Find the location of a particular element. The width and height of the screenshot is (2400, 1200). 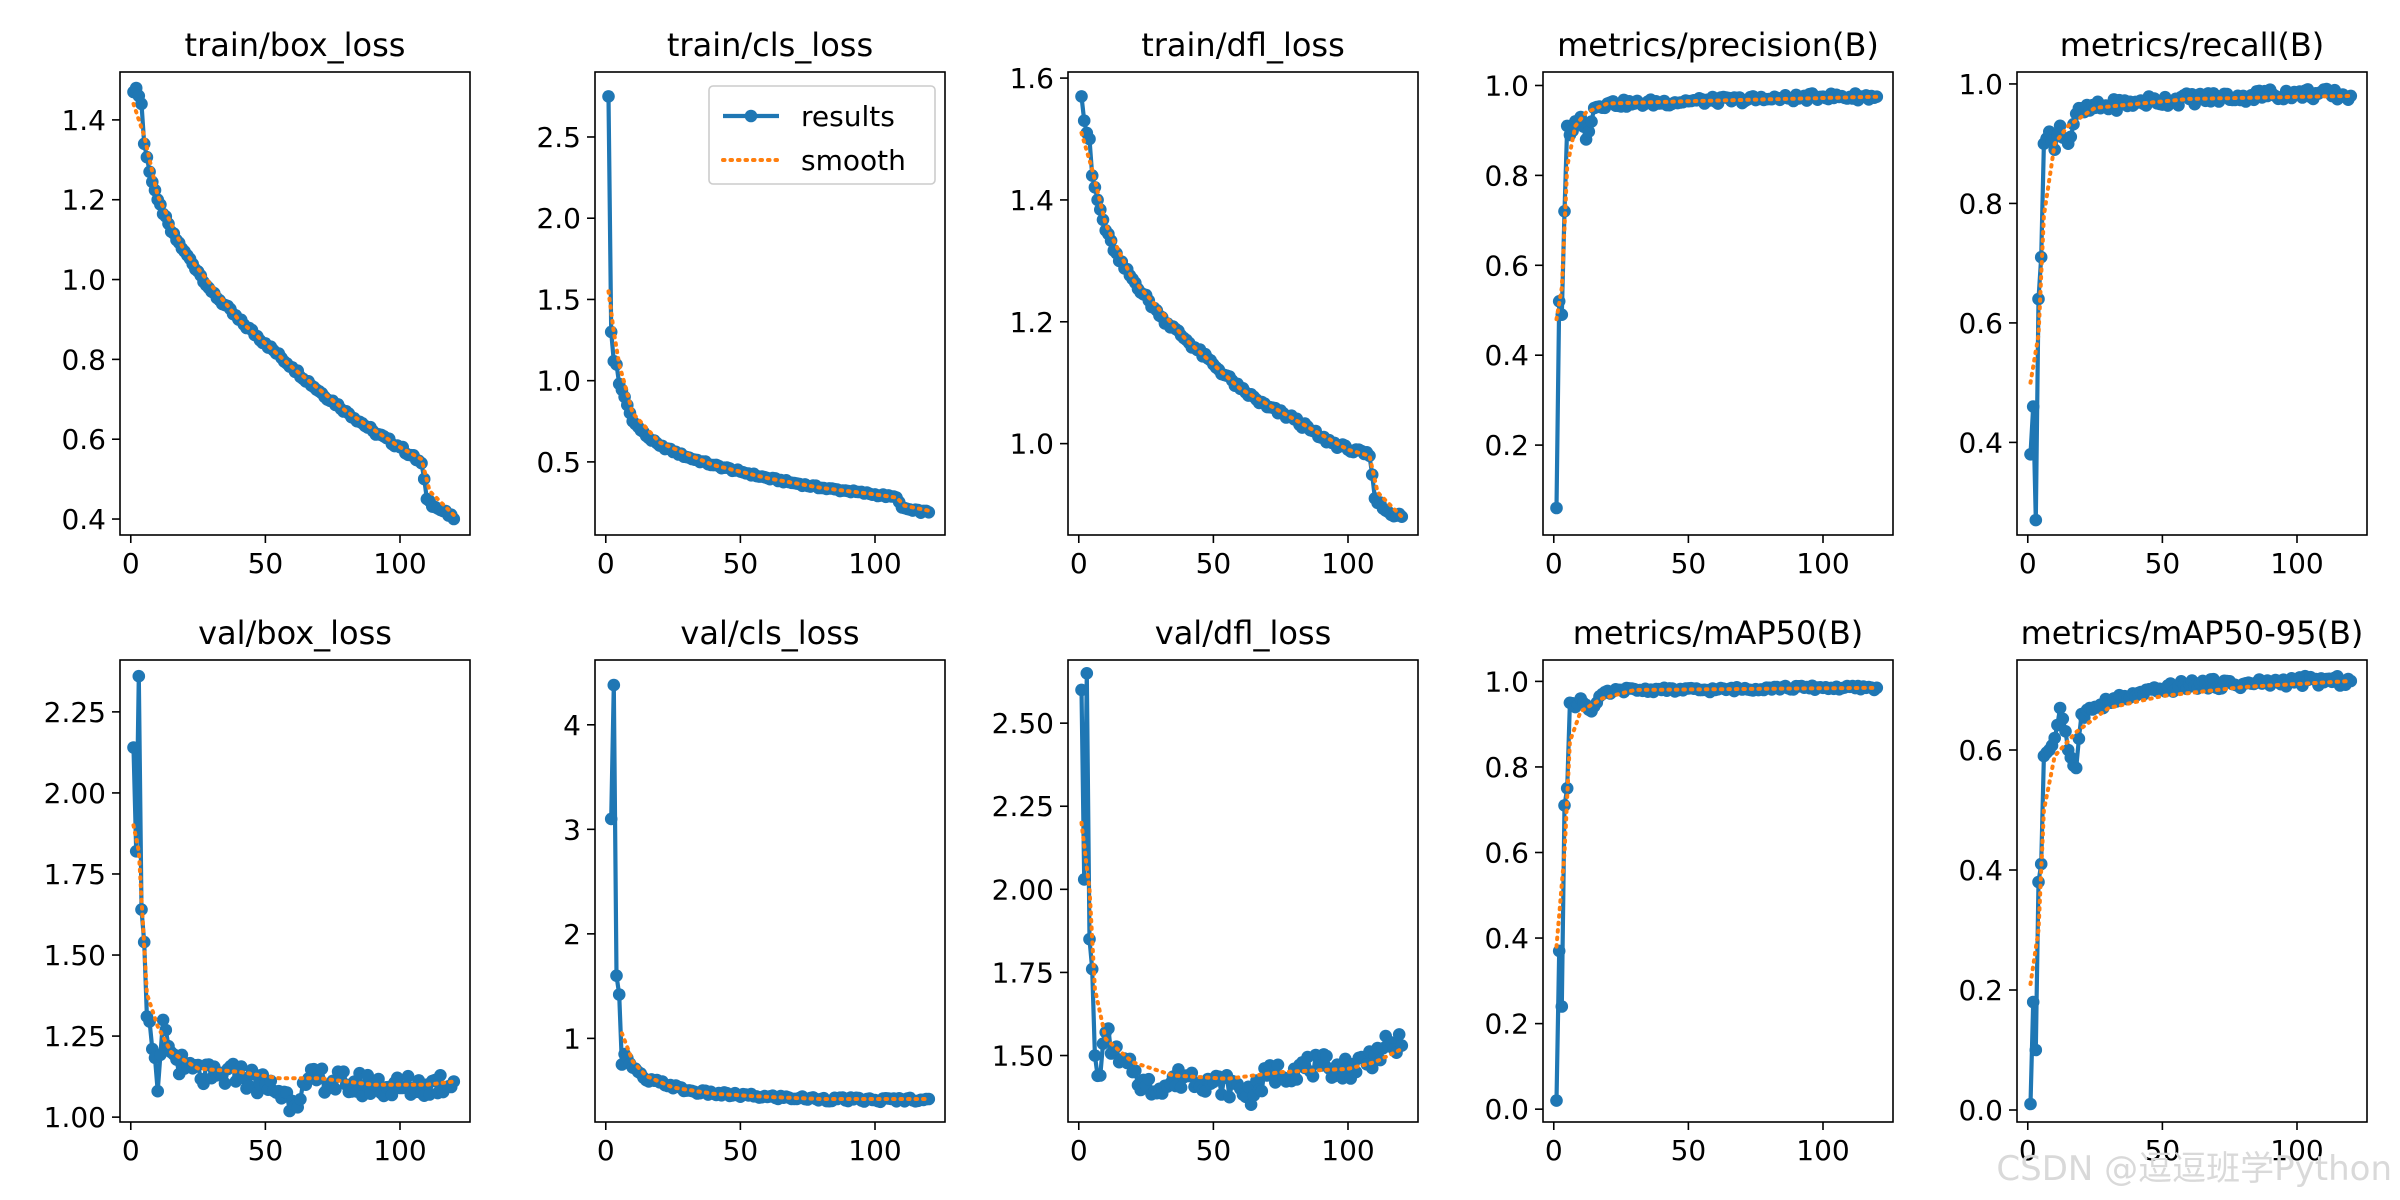

y-tick-label: 0.5 is located at coordinates (558, 462).